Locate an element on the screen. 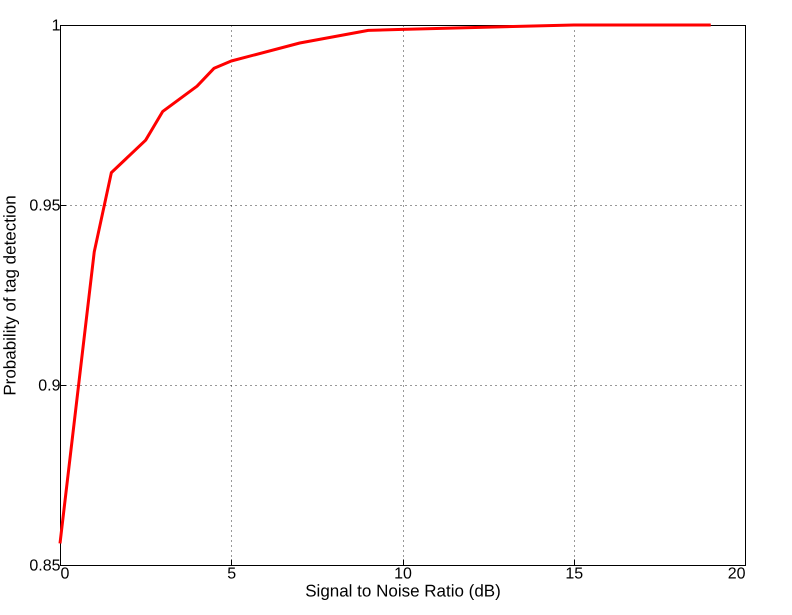 This screenshot has width=792, height=615. x-tick-label: 10 is located at coordinates (403, 574).